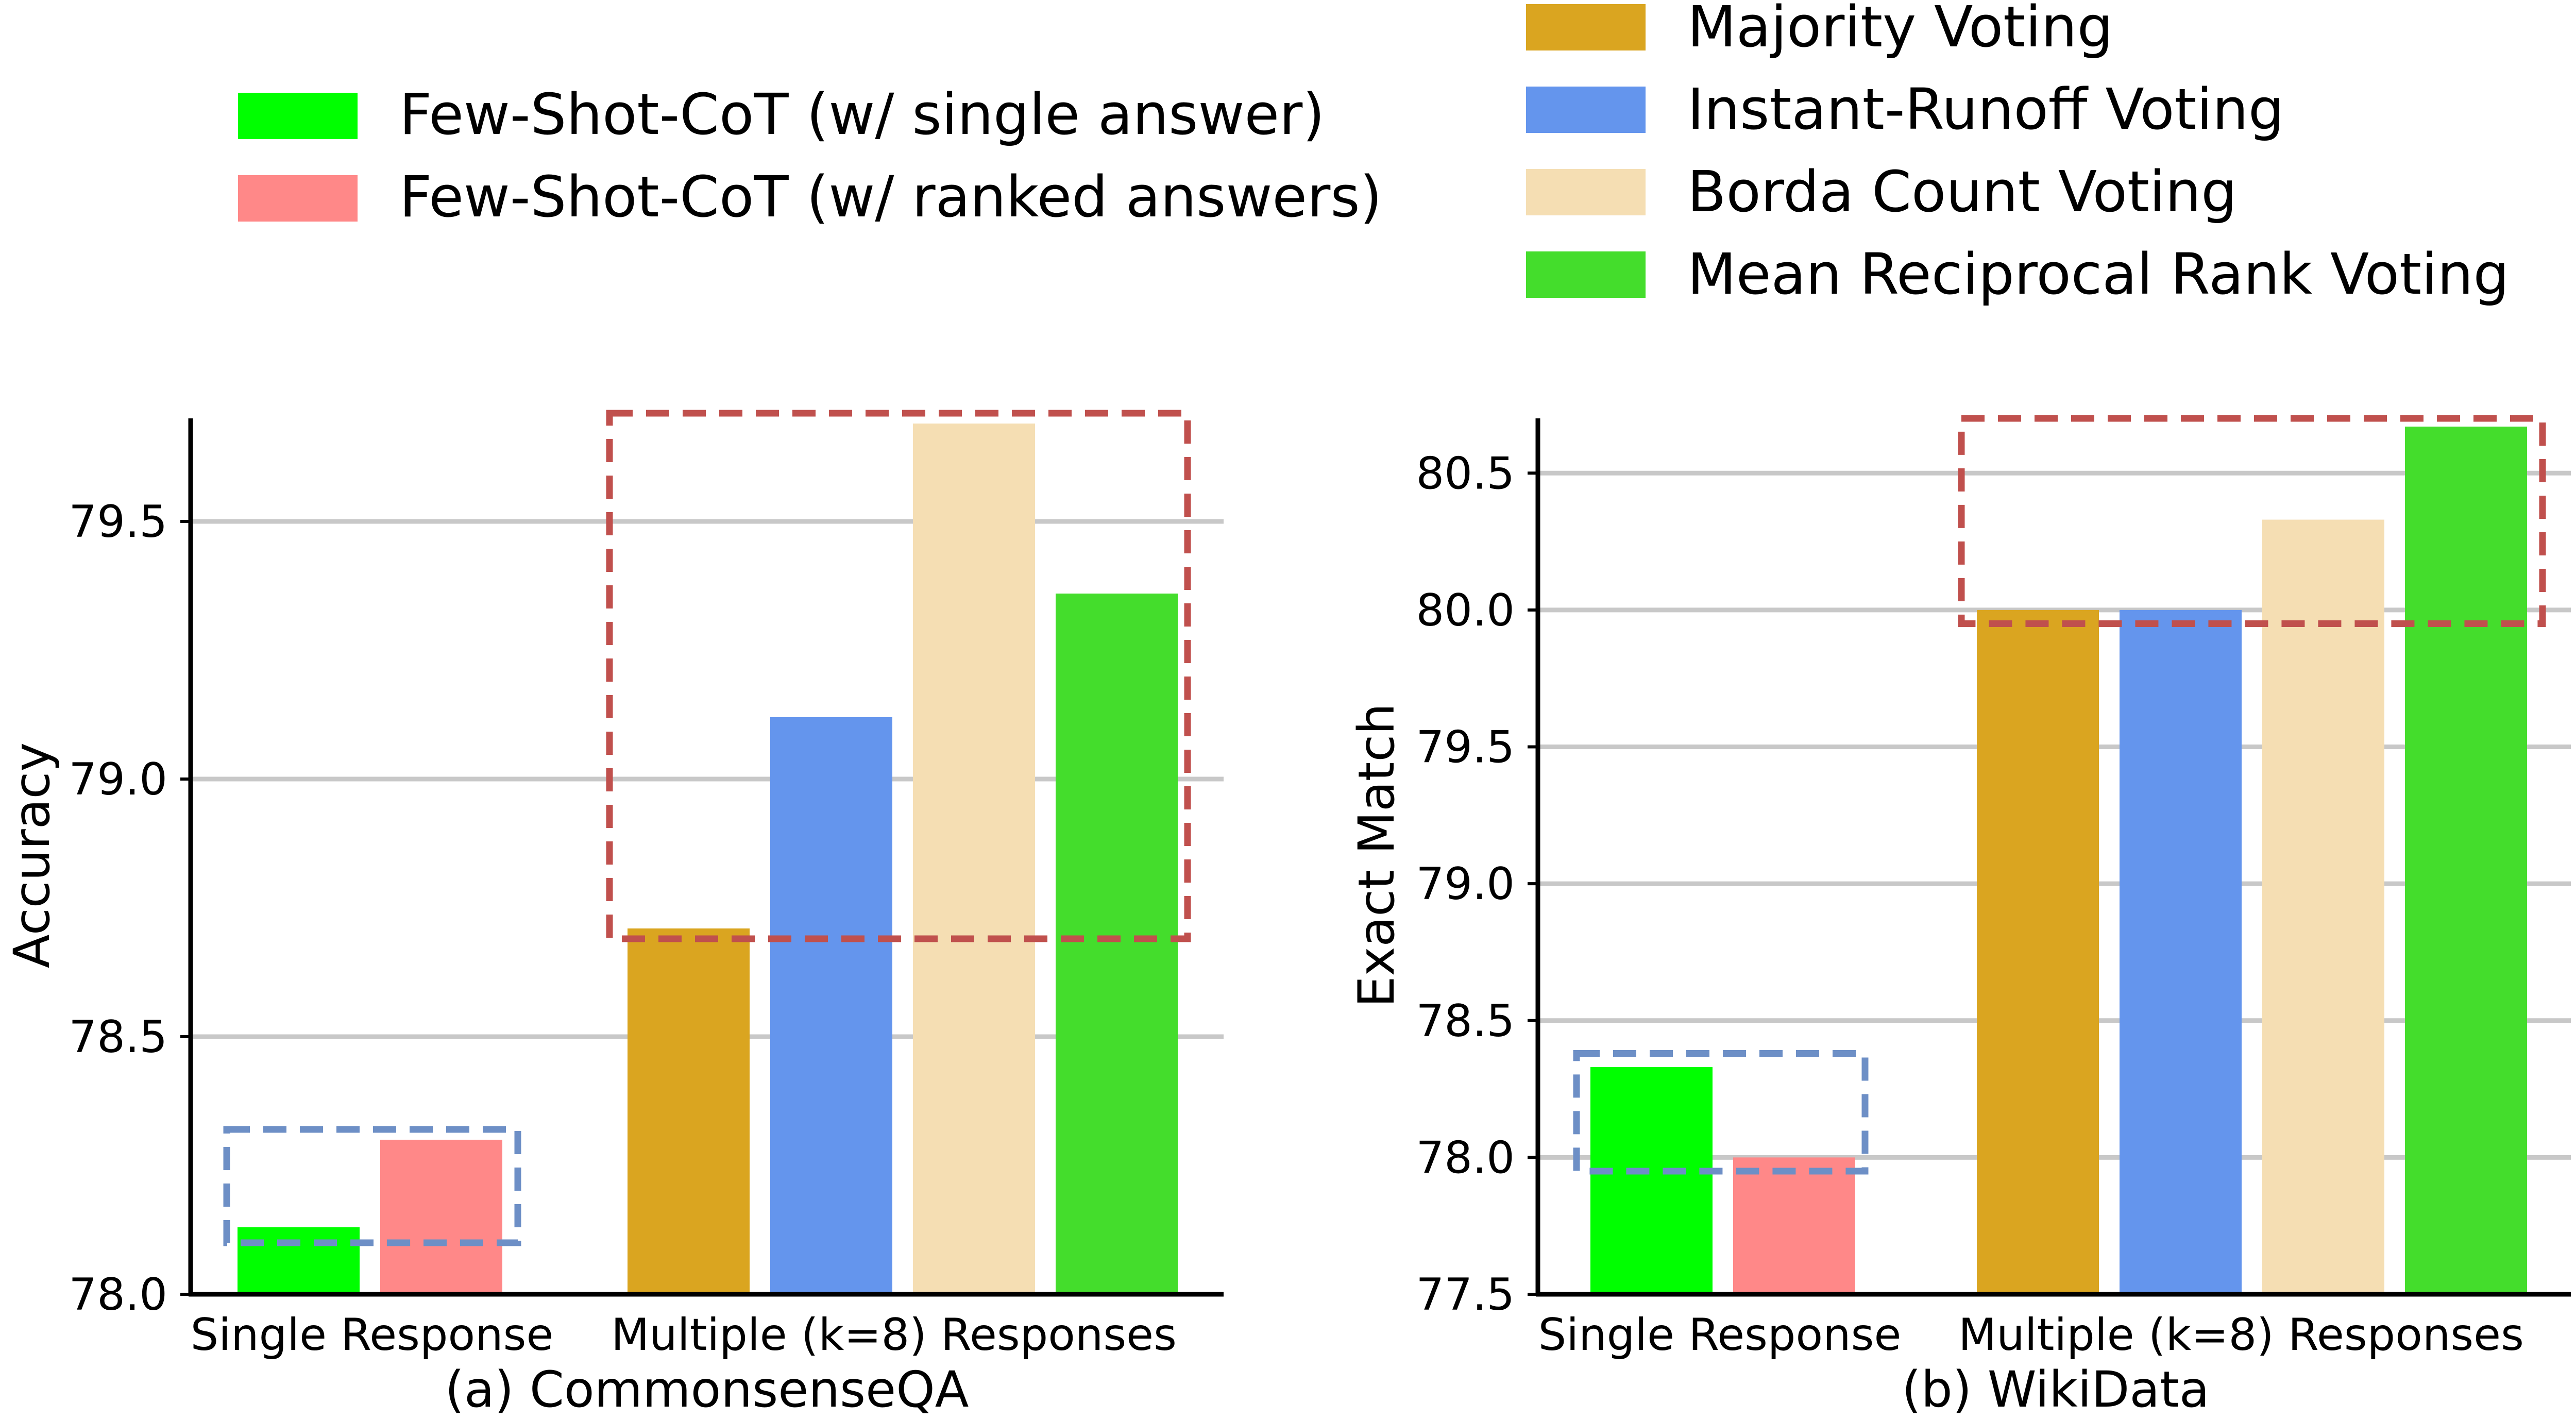  What do you see at coordinates (1586, 274) in the screenshot?
I see `legend-swatch-mrr` at bounding box center [1586, 274].